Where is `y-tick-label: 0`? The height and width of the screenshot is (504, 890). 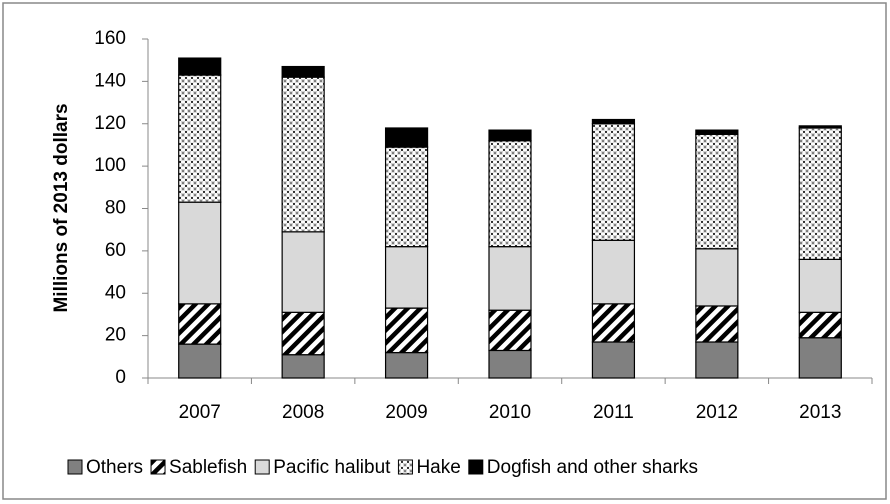 y-tick-label: 0 is located at coordinates (120, 377).